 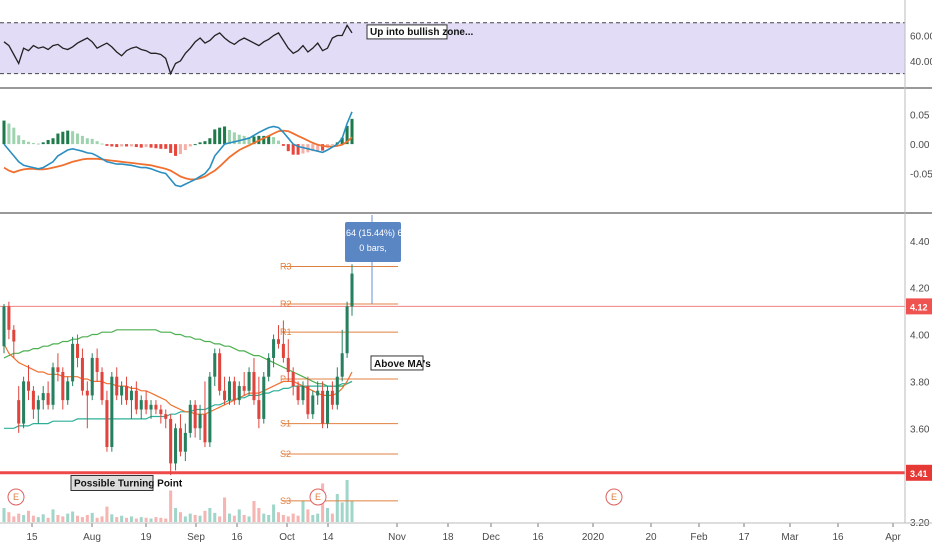 What do you see at coordinates (285, 501) in the screenshot?
I see `pivot-label: S3` at bounding box center [285, 501].